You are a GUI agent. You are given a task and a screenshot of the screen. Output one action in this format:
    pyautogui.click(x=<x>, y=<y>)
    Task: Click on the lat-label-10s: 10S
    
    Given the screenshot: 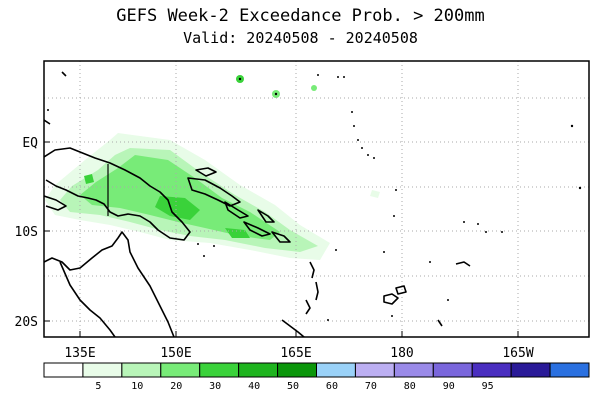 What is the action you would take?
    pyautogui.click(x=26, y=232)
    